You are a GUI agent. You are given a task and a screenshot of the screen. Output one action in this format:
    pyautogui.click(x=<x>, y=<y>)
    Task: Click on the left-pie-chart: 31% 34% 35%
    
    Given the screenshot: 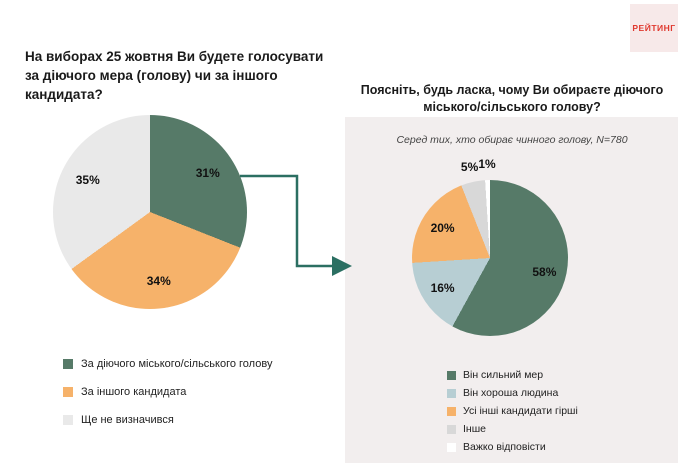 What is the action you would take?
    pyautogui.click(x=150, y=212)
    